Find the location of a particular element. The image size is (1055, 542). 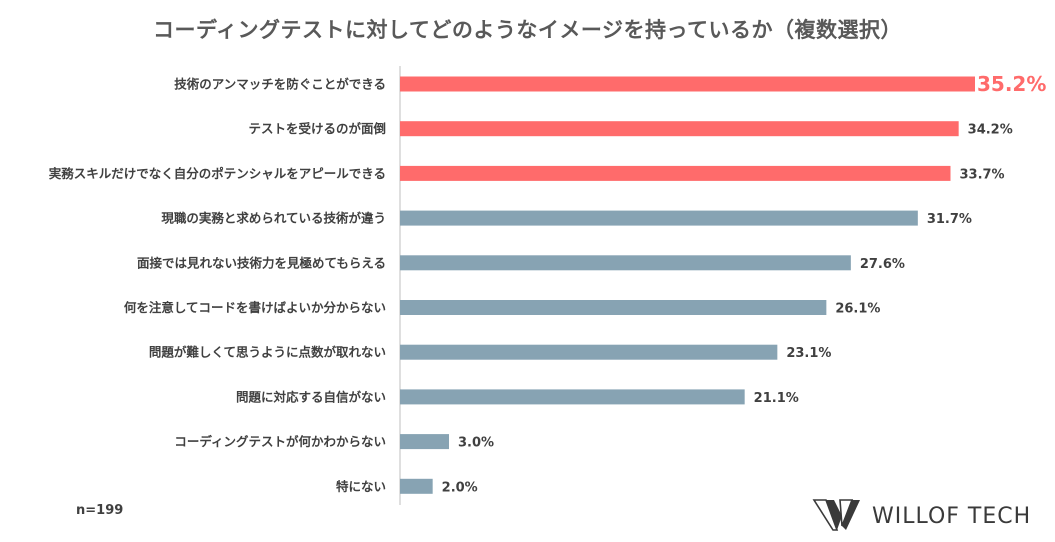

value-label: 31.7% is located at coordinates (949, 219).